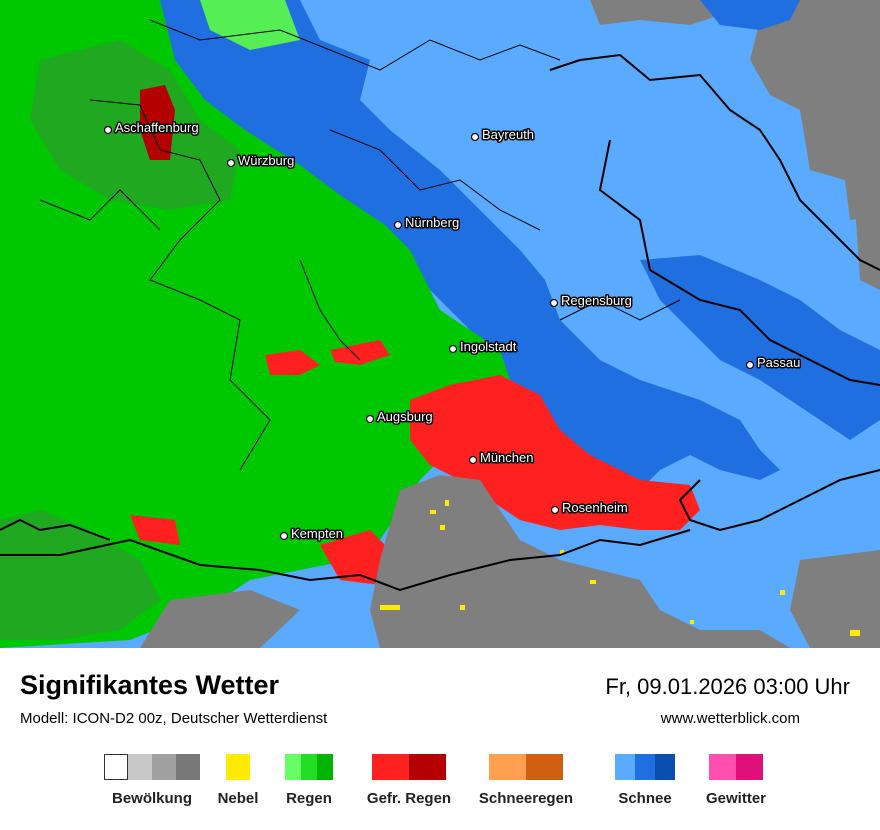 Image resolution: width=880 pixels, height=830 pixels. I want to click on city-muenchen: München, so click(501, 458).